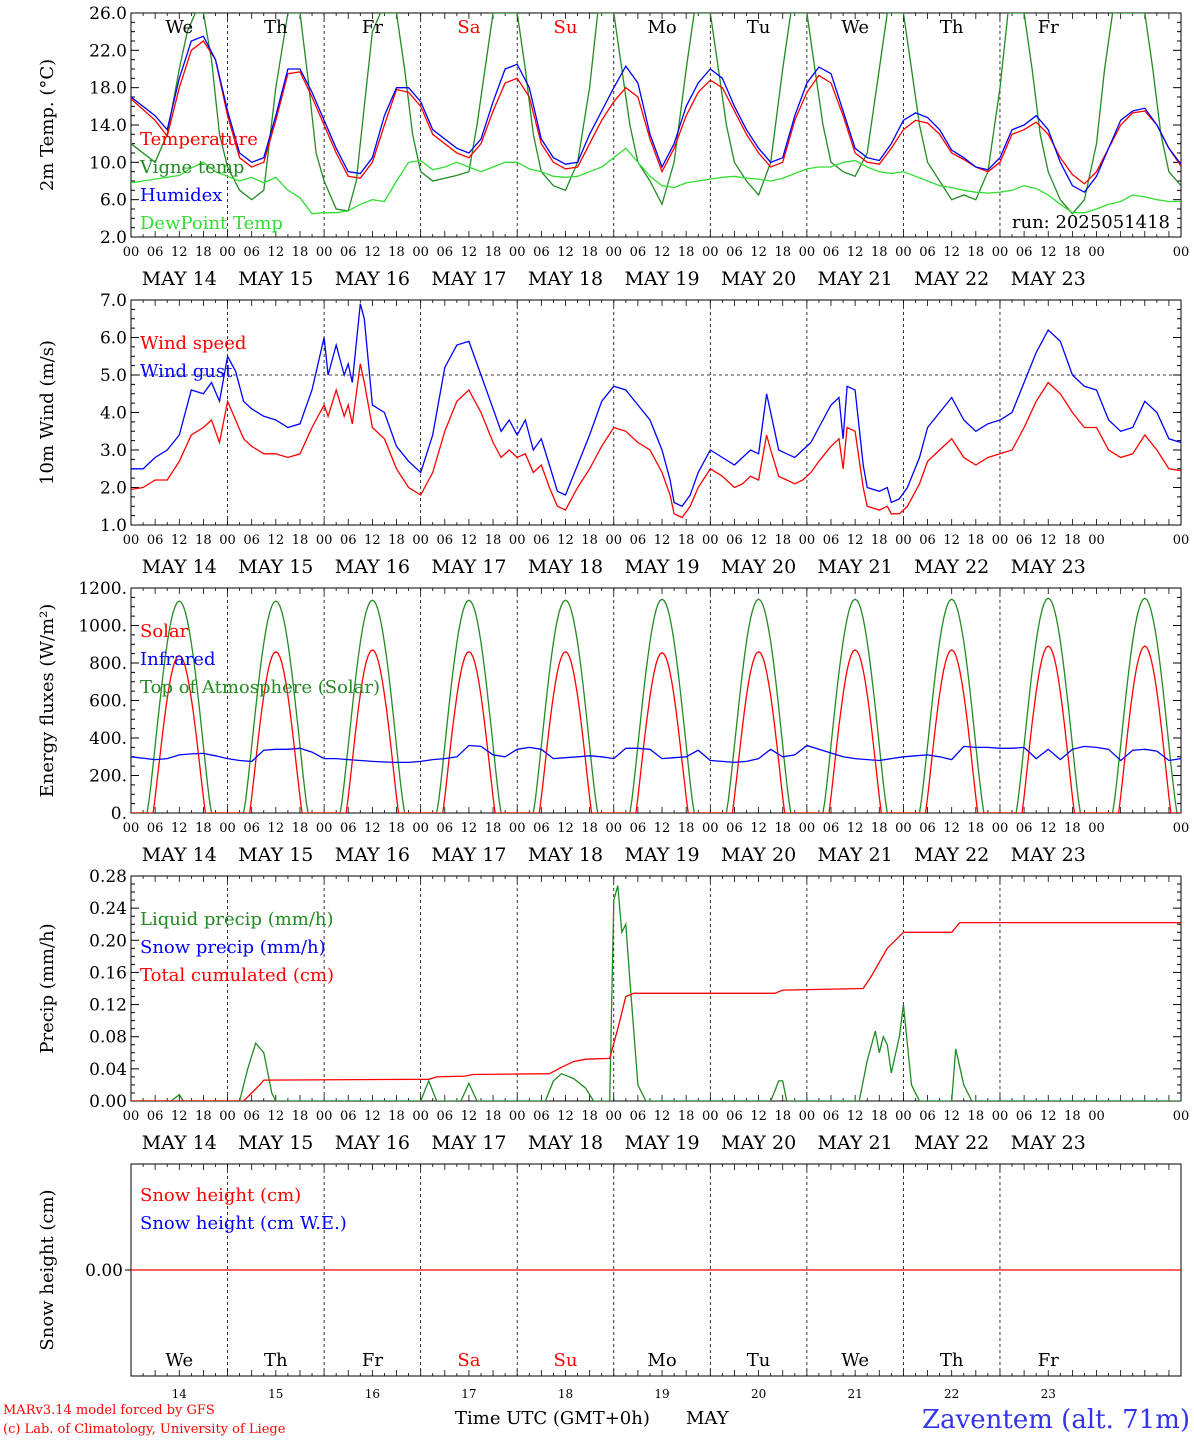 The image size is (1194, 1440). What do you see at coordinates (47, 1269) in the screenshot?
I see `y-axis-title: Snow height (cm)` at bounding box center [47, 1269].